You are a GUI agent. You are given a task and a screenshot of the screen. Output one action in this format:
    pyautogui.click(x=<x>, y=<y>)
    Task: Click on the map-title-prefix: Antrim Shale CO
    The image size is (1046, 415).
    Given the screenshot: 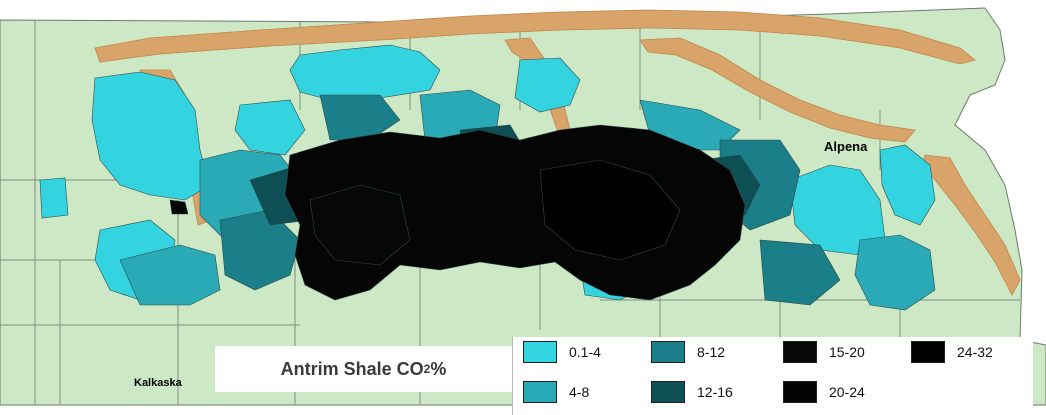 What is the action you would take?
    pyautogui.click(x=352, y=368)
    